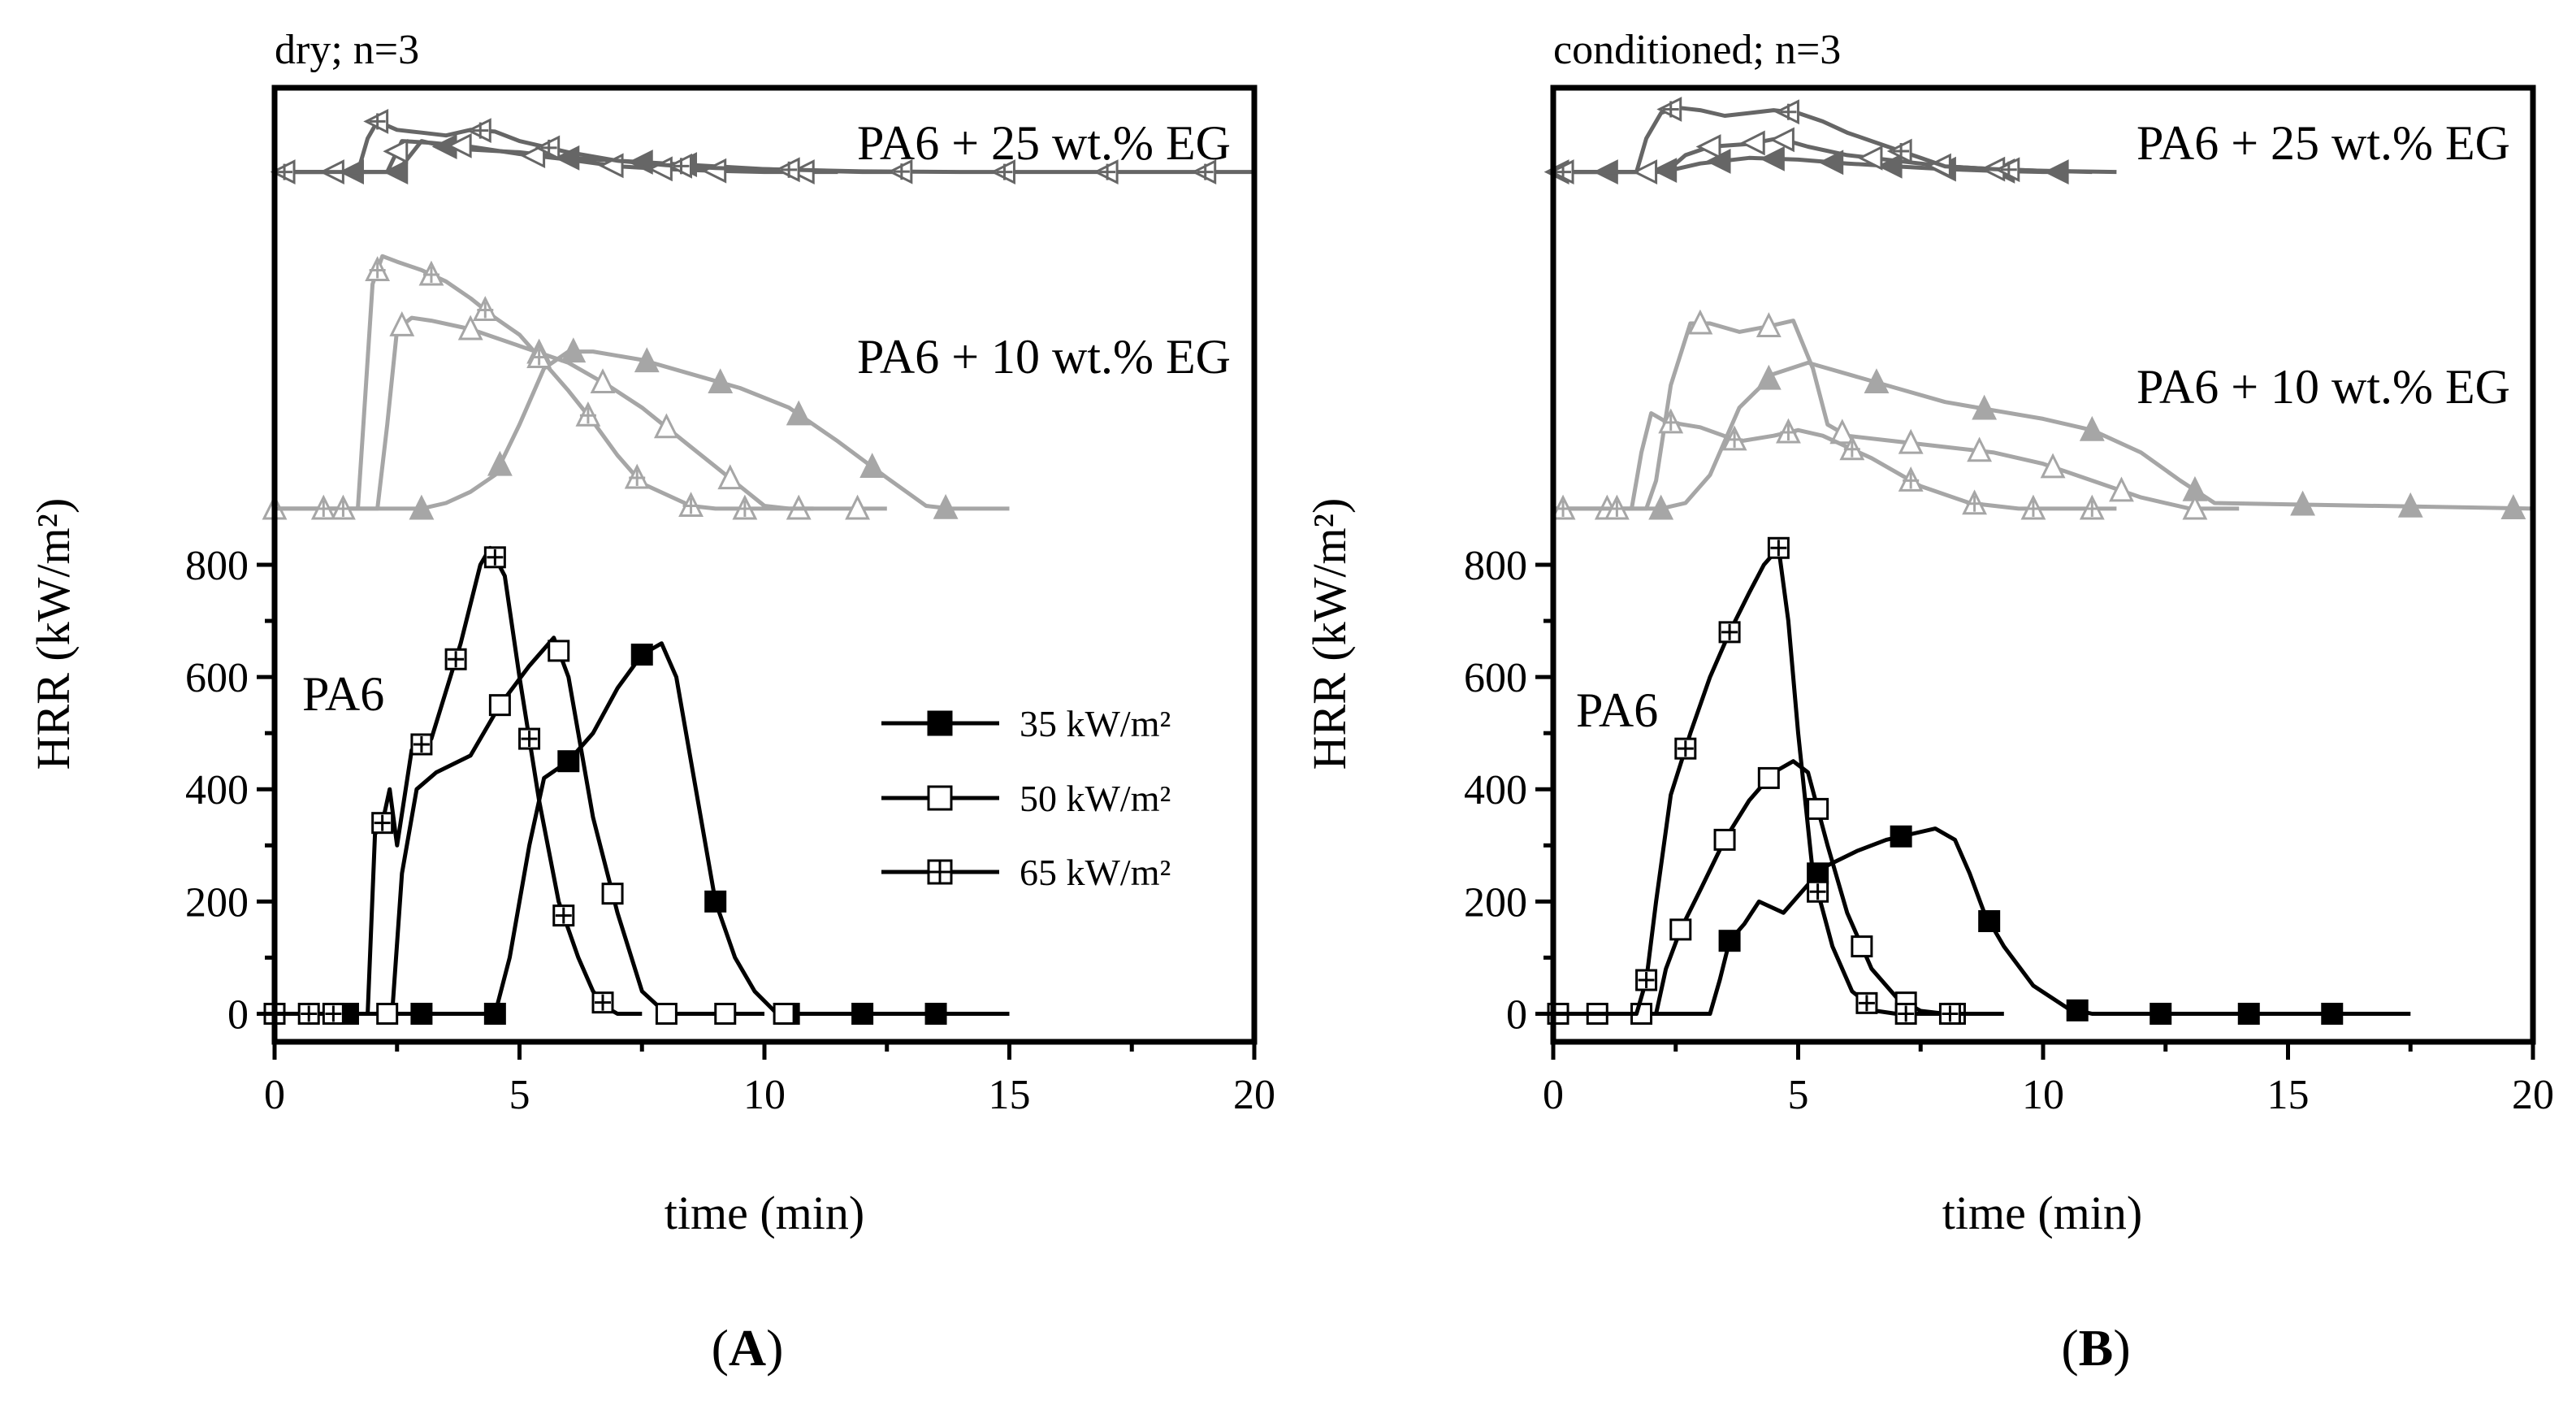 The height and width of the screenshot is (1401, 2576). Describe the element at coordinates (764, 1212) in the screenshot. I see `x-axis-title: time (min)` at that location.